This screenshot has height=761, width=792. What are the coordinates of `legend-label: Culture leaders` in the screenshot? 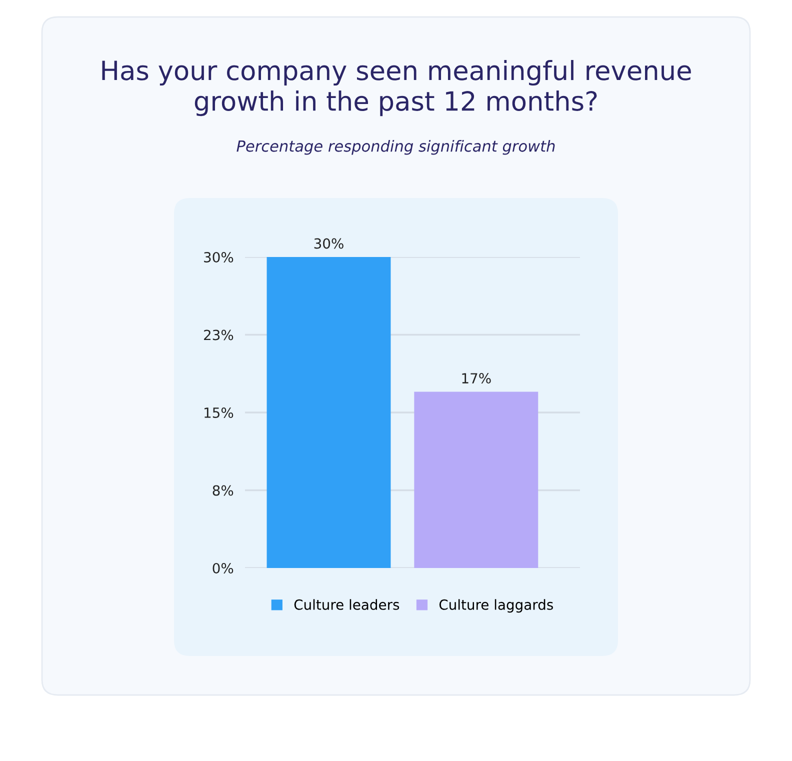 It's located at (347, 604).